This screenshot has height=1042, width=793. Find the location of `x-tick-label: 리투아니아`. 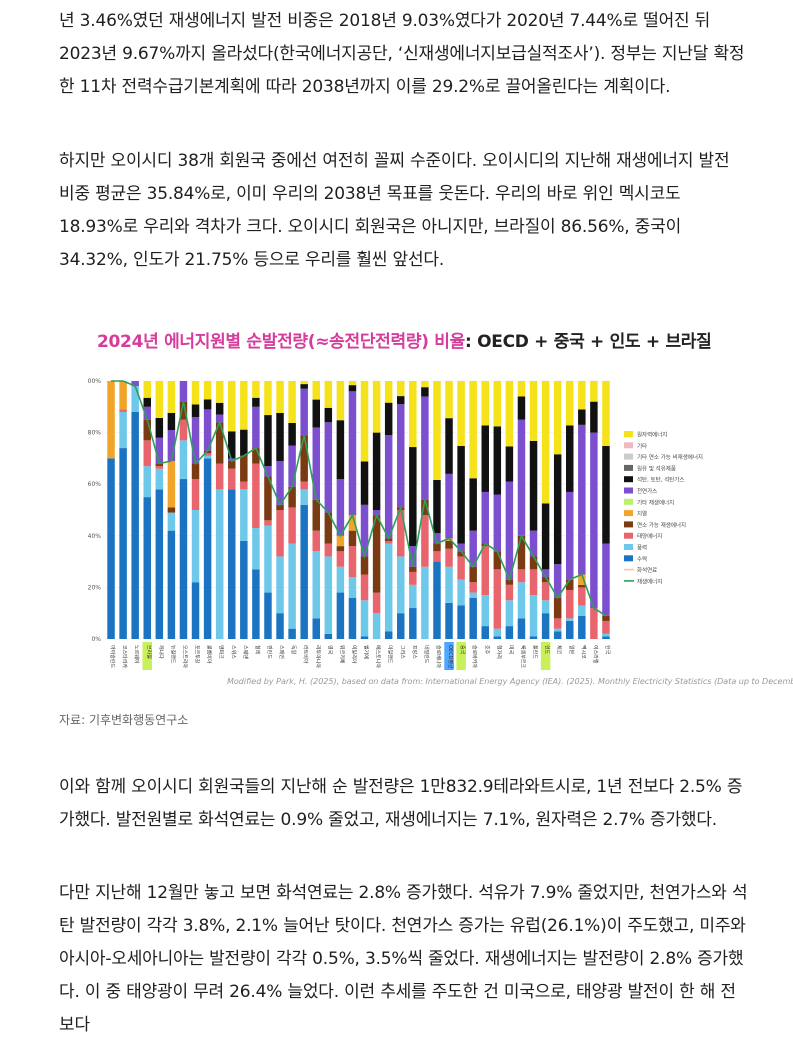

x-tick-label: 리투아니아 is located at coordinates (317, 656).